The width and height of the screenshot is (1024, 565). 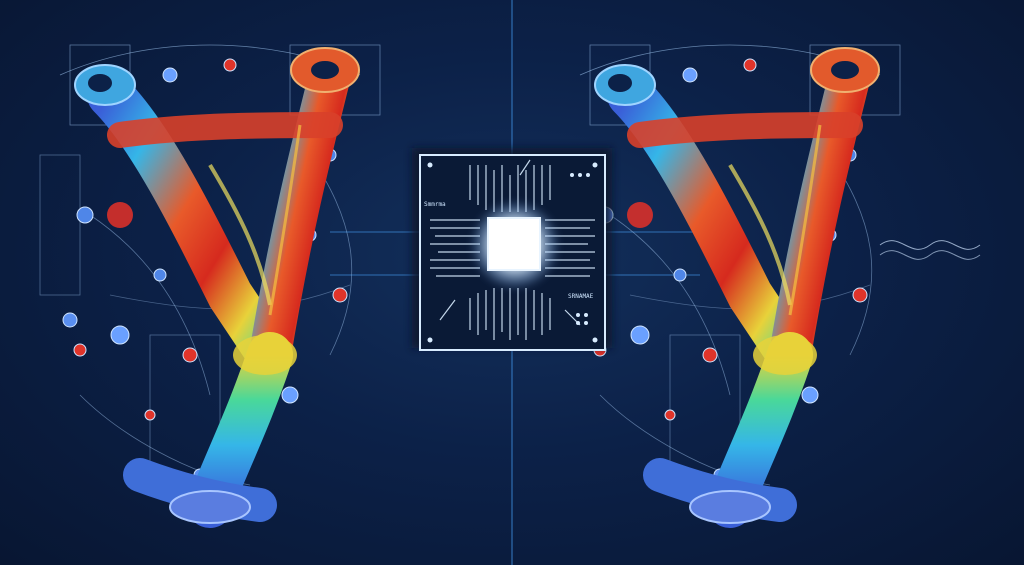 I want to click on chip-pads, so click(x=512, y=252).